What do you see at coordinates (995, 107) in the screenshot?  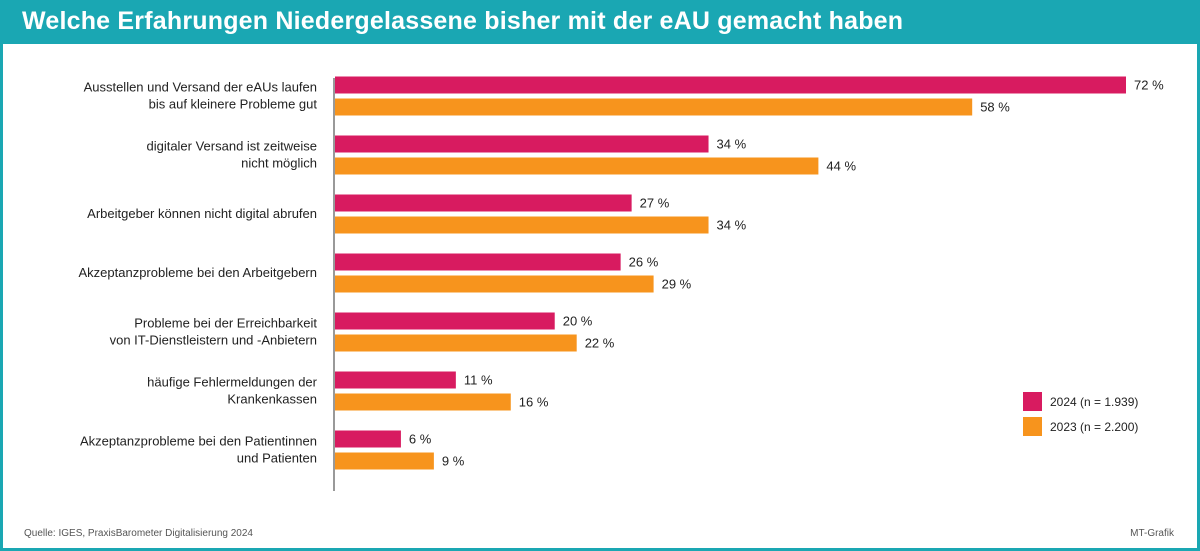 I see `value-label-2023: 58 %` at bounding box center [995, 107].